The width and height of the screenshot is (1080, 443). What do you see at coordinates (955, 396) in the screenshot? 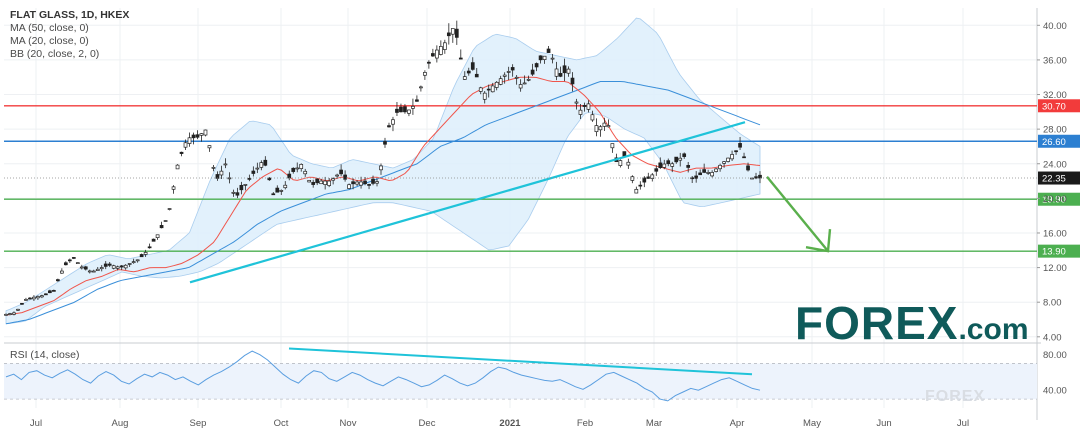
I see `watermark: FOREX` at bounding box center [955, 396].